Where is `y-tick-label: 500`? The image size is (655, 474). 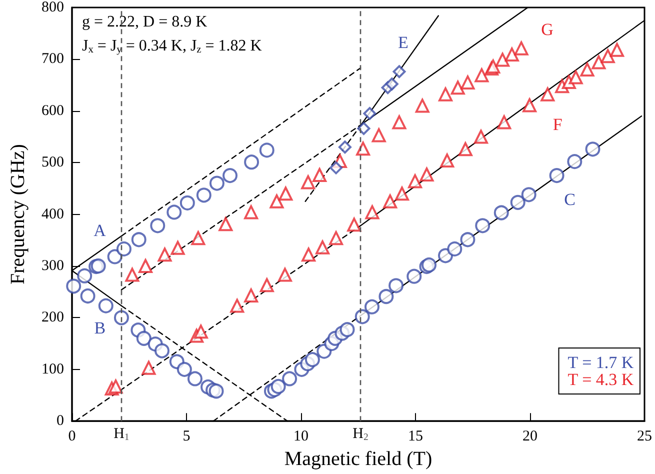
y-tick-label: 500 is located at coordinates (53, 162).